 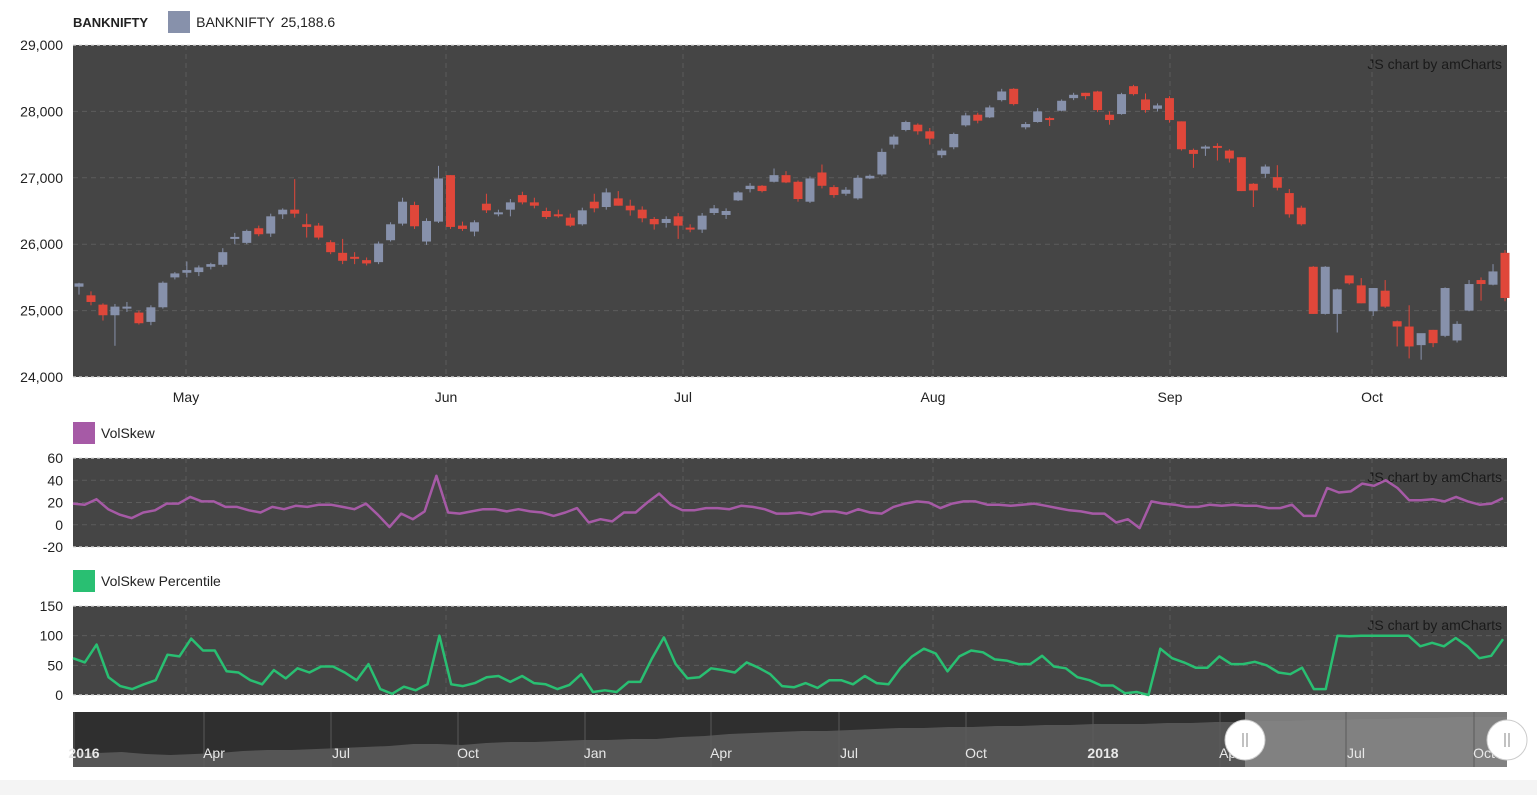 What do you see at coordinates (128, 433) in the screenshot?
I see `volskew-legend-label: VolSkew` at bounding box center [128, 433].